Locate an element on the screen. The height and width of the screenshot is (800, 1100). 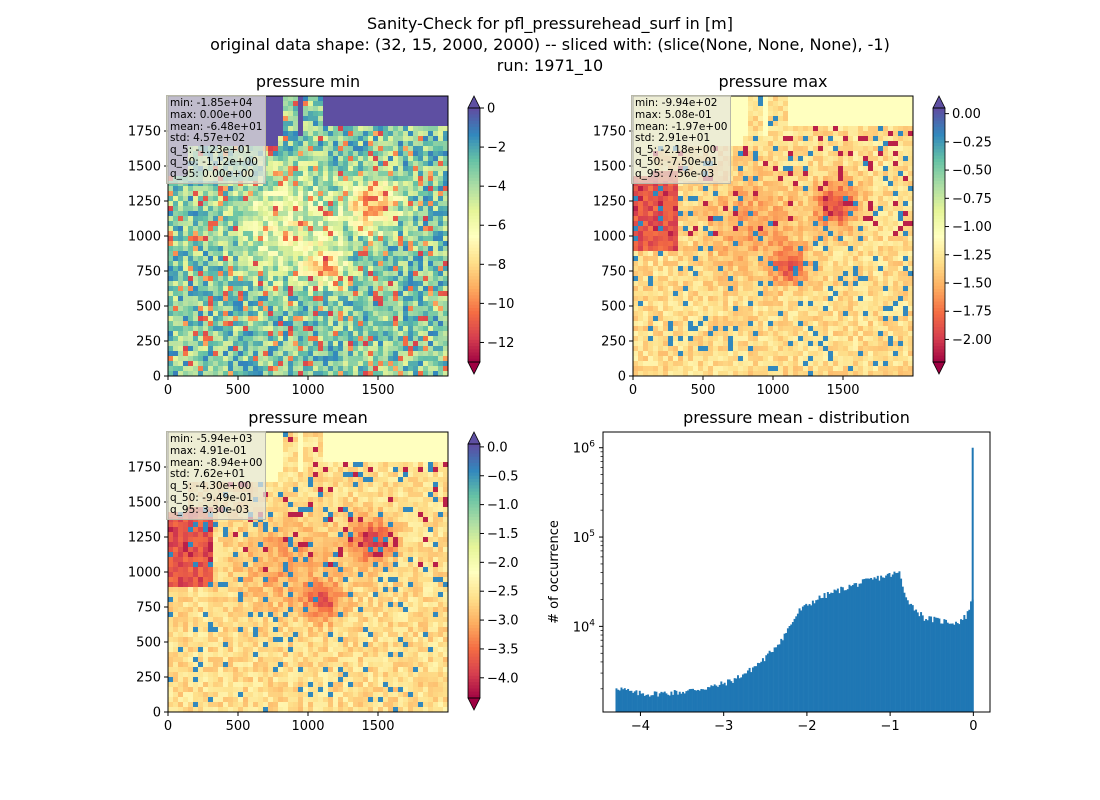
stat-max: max: 0.00e+00 is located at coordinates (211, 114).